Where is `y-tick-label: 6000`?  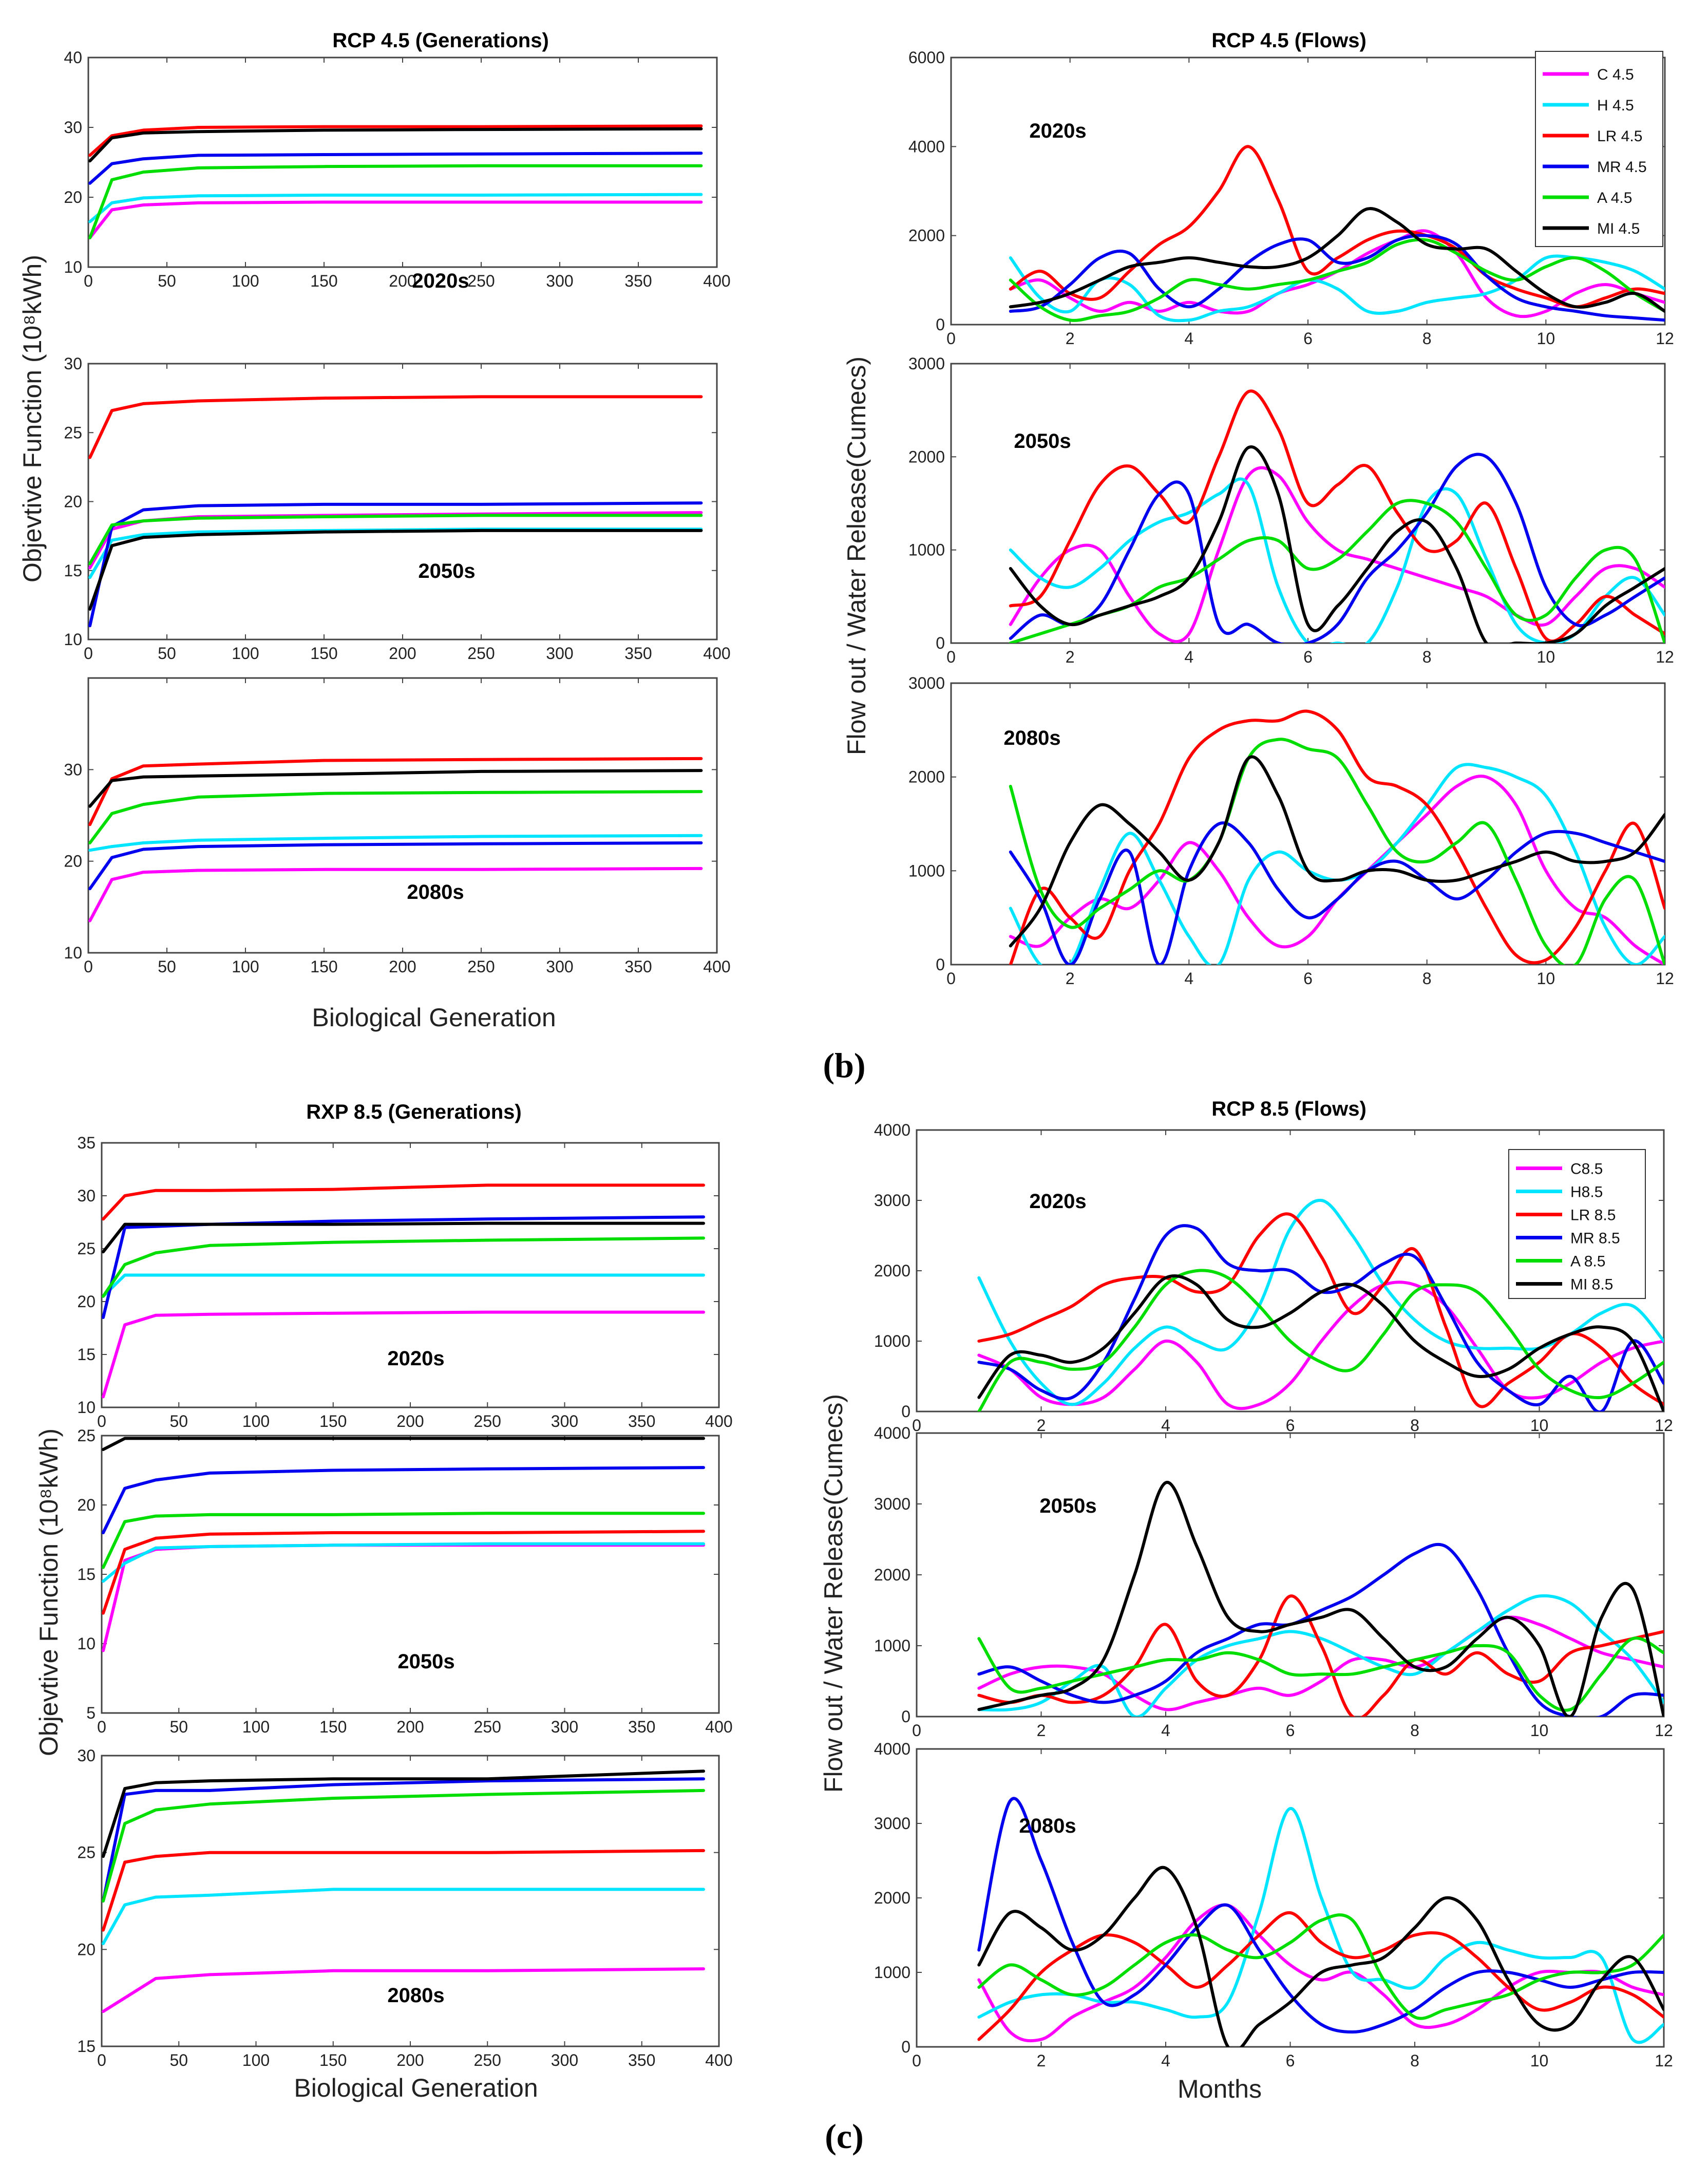 y-tick-label: 6000 is located at coordinates (926, 58).